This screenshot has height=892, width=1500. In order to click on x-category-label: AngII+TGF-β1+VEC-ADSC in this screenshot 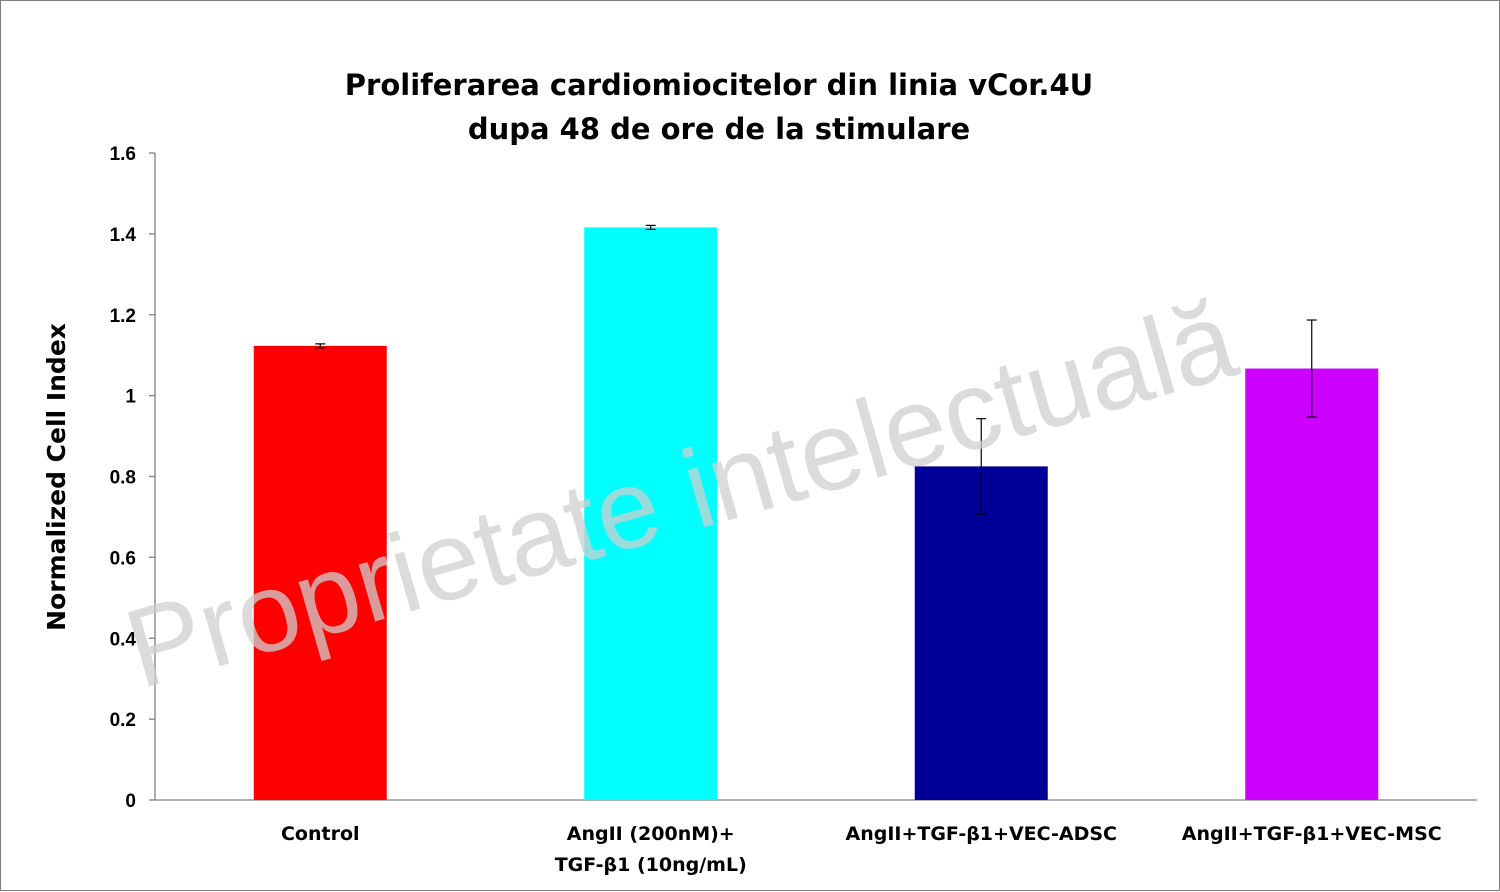, I will do `click(981, 834)`.